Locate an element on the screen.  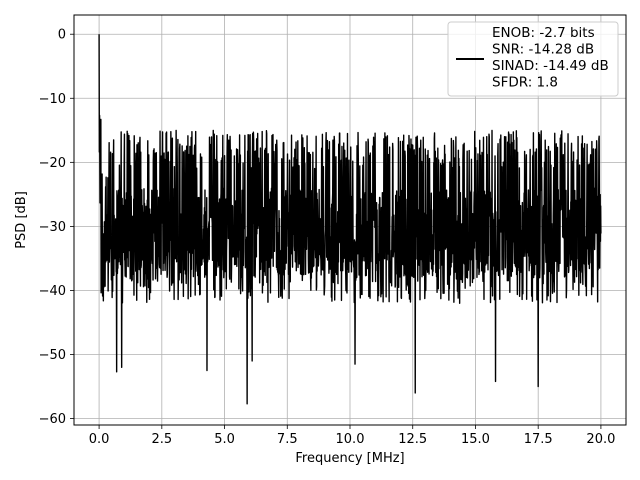
legend-snr: SNR: -14.28 dB is located at coordinates (543, 50).